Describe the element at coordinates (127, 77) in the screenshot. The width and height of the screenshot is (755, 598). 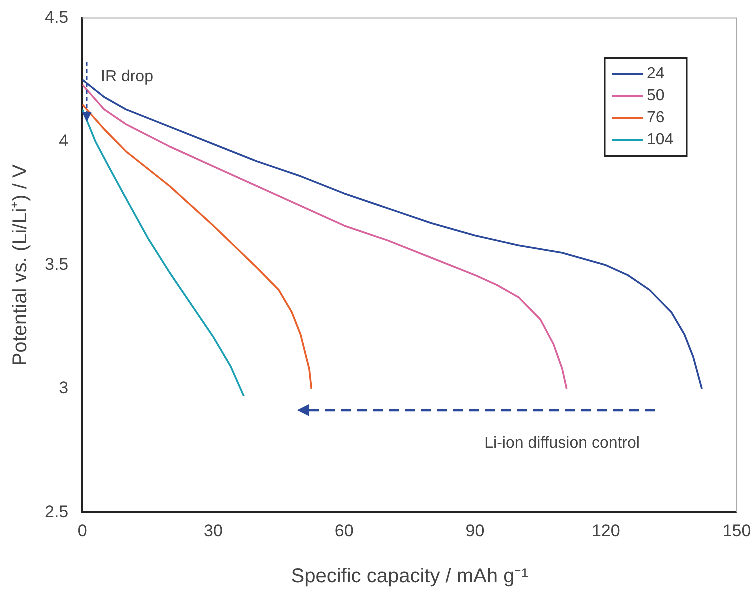
I see `annotation: IR drop` at that location.